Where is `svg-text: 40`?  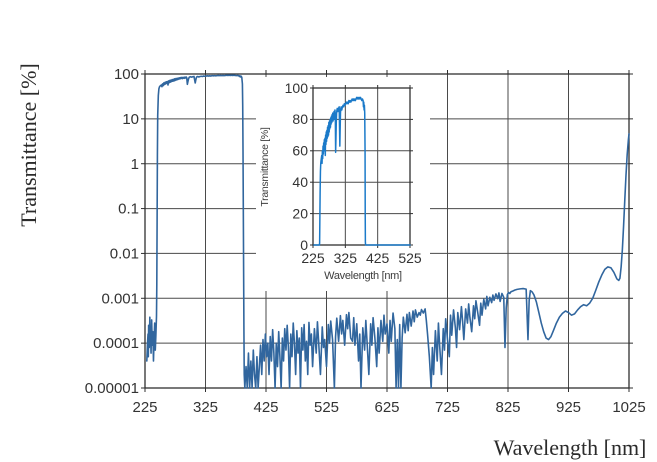
svg-text: 40 is located at coordinates (300, 182).